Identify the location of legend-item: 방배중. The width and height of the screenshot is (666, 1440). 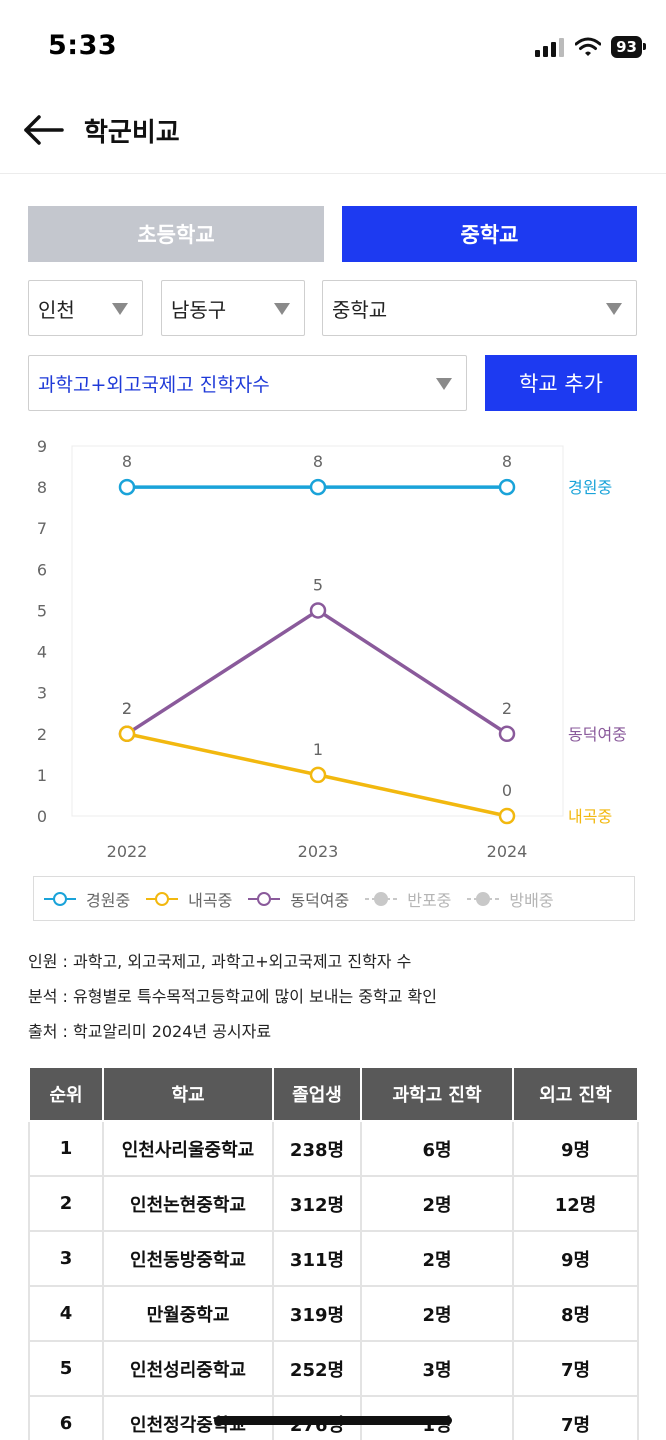
(509, 899).